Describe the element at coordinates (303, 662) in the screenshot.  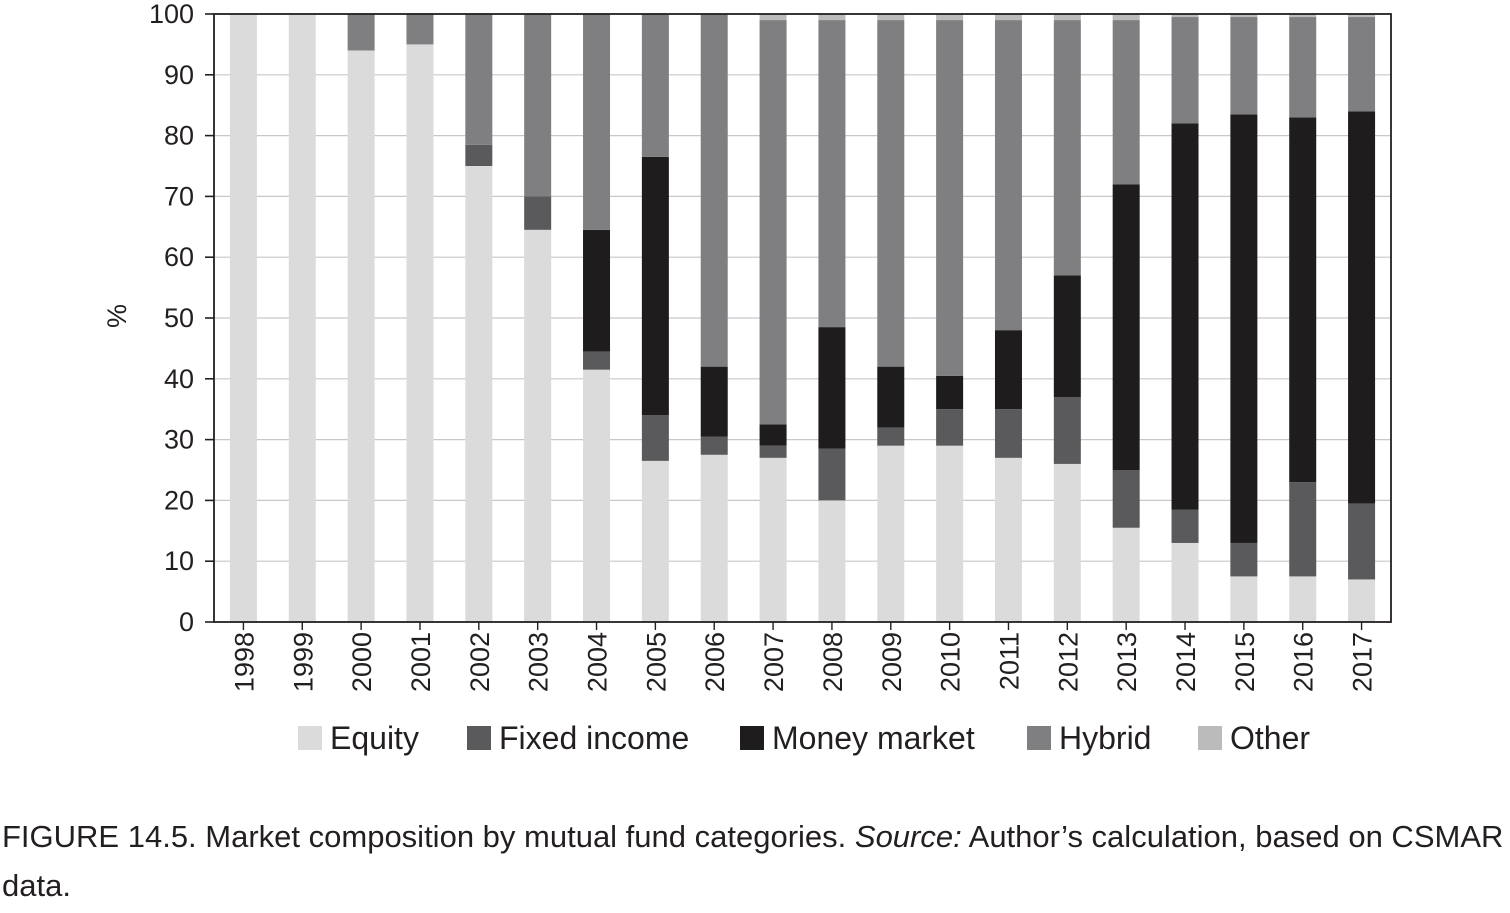
I see `x-tick-label: 1999` at that location.